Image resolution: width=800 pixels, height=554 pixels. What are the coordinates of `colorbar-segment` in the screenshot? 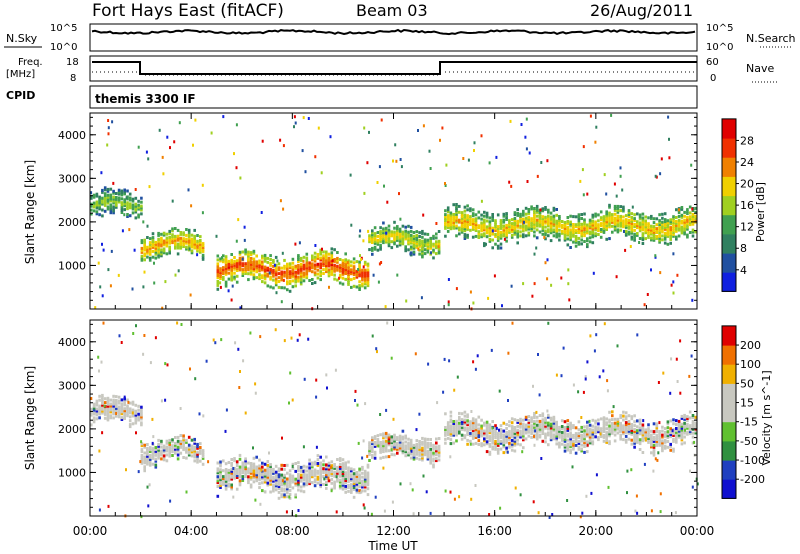 It's located at (729, 335).